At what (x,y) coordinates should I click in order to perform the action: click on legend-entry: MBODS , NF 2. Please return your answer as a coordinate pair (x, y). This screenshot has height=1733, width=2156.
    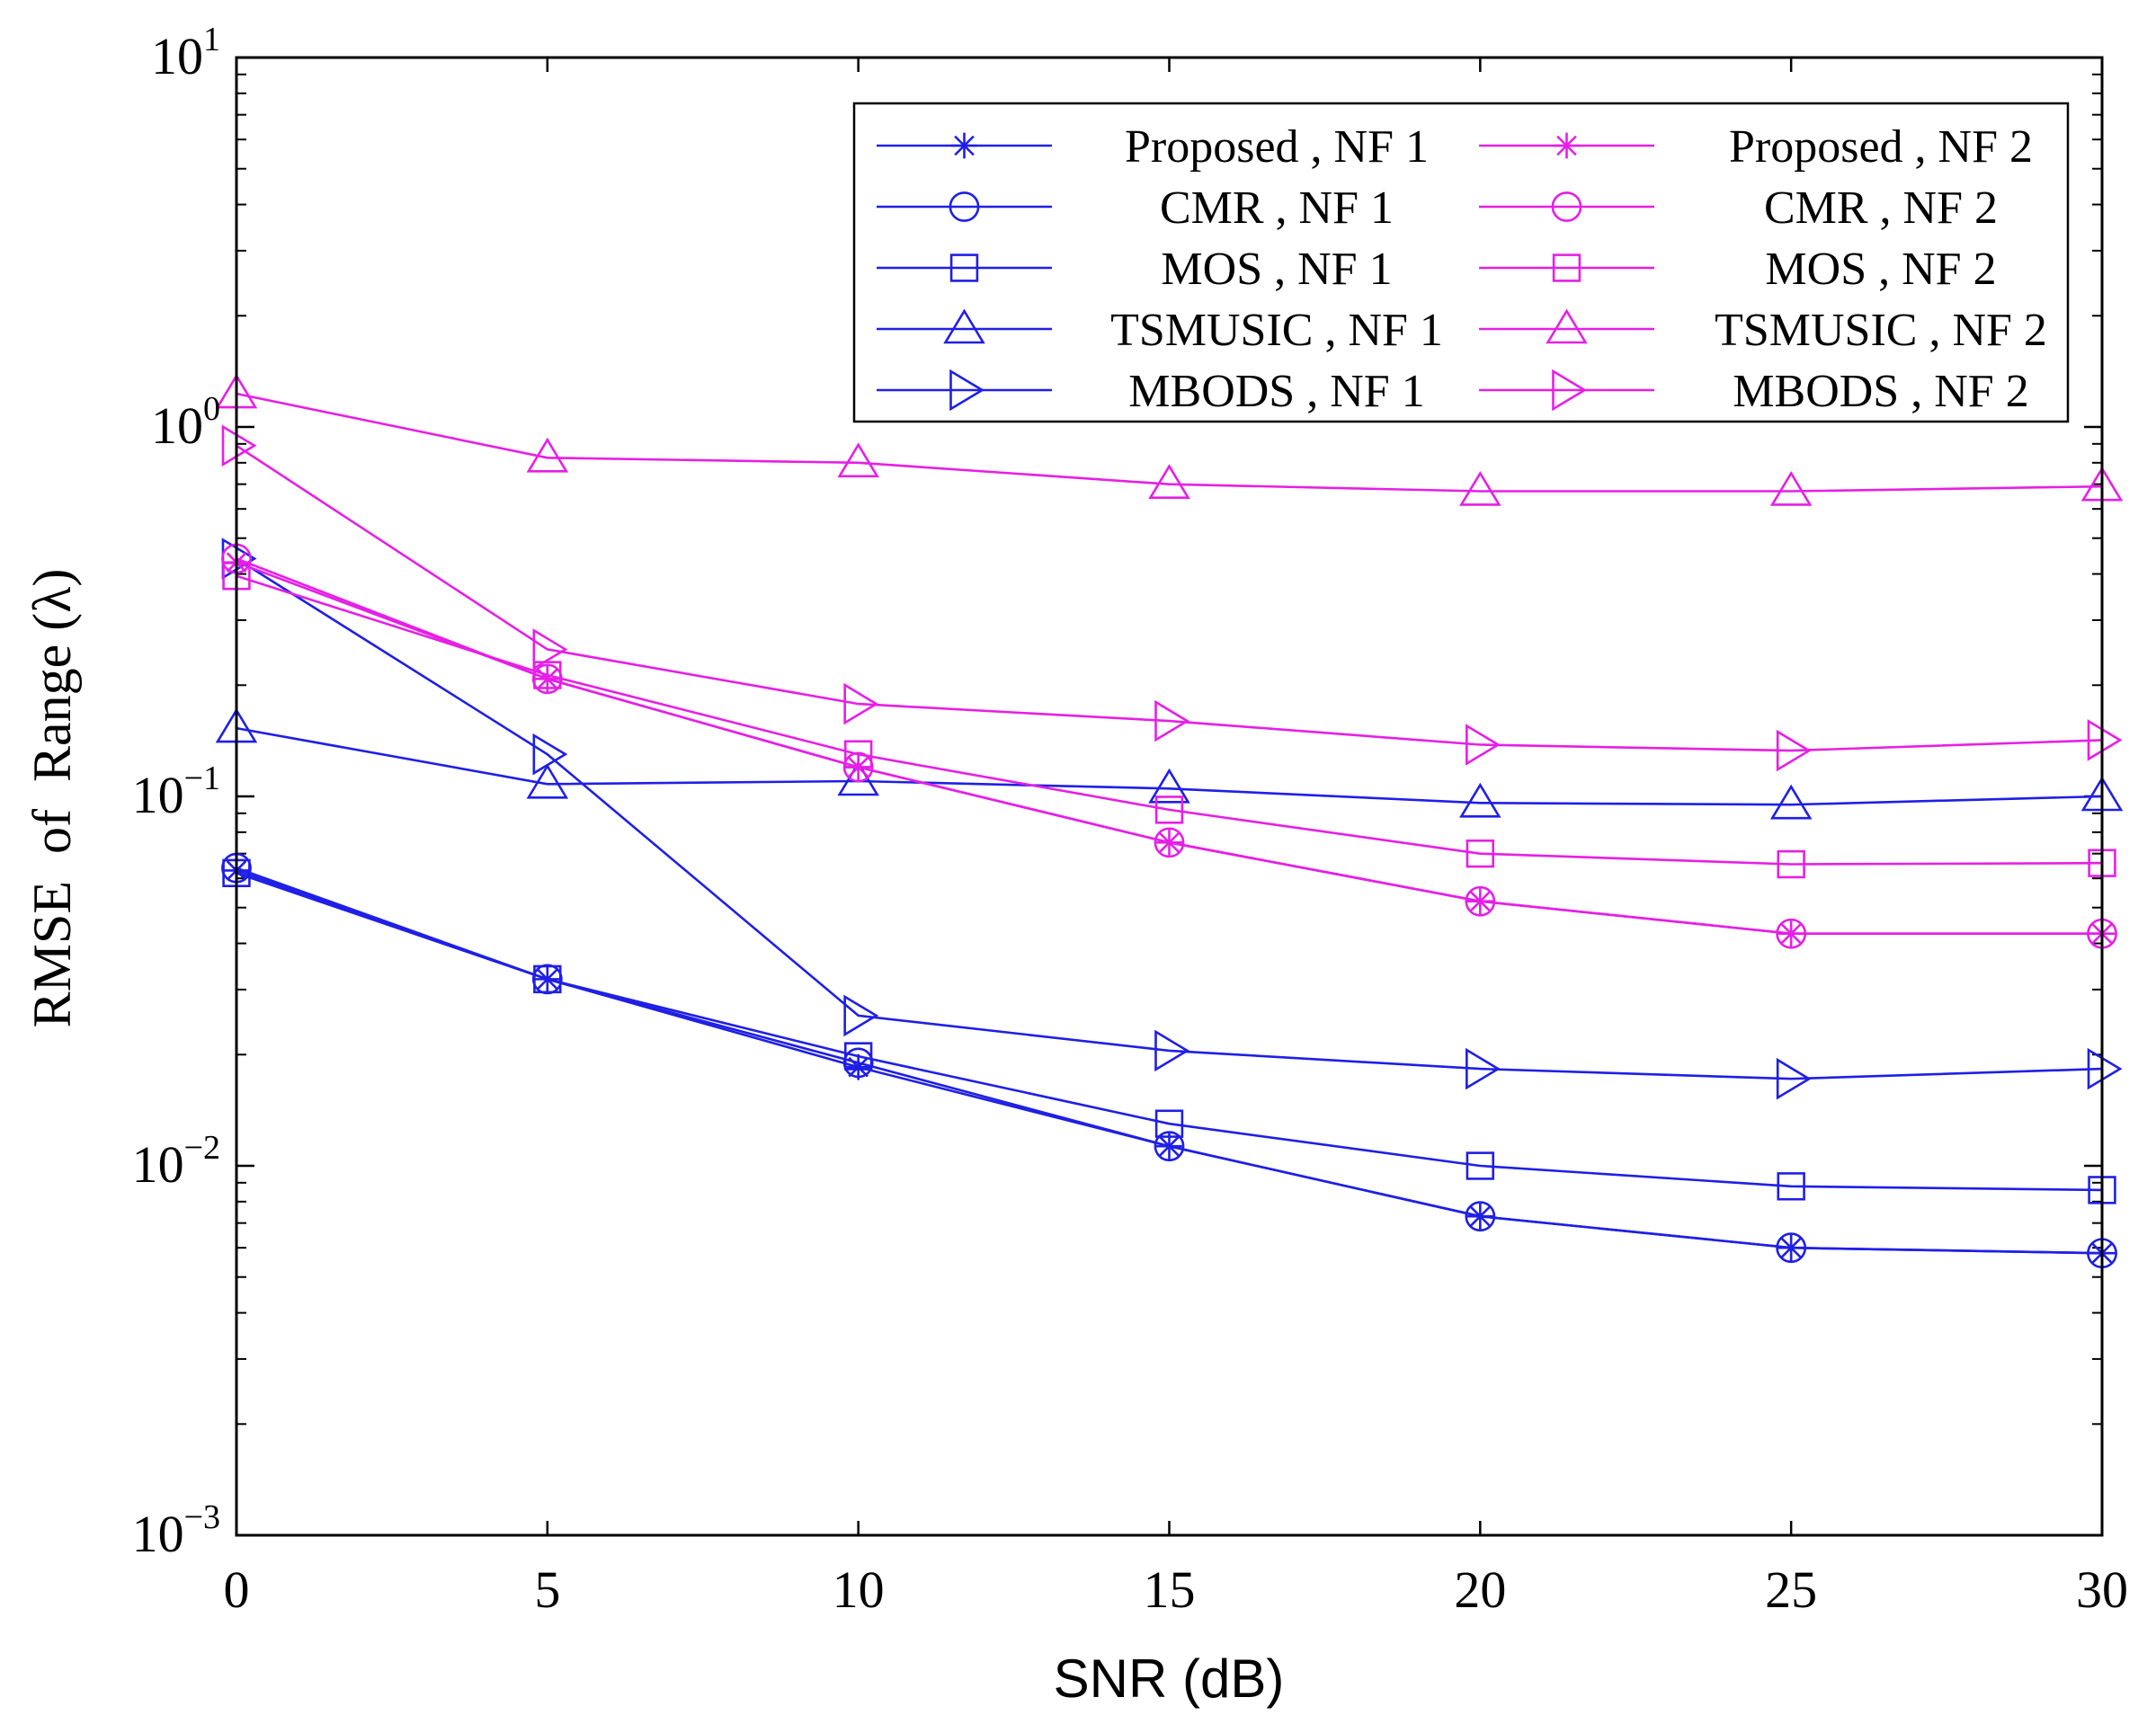
    Looking at the image, I should click on (1754, 391).